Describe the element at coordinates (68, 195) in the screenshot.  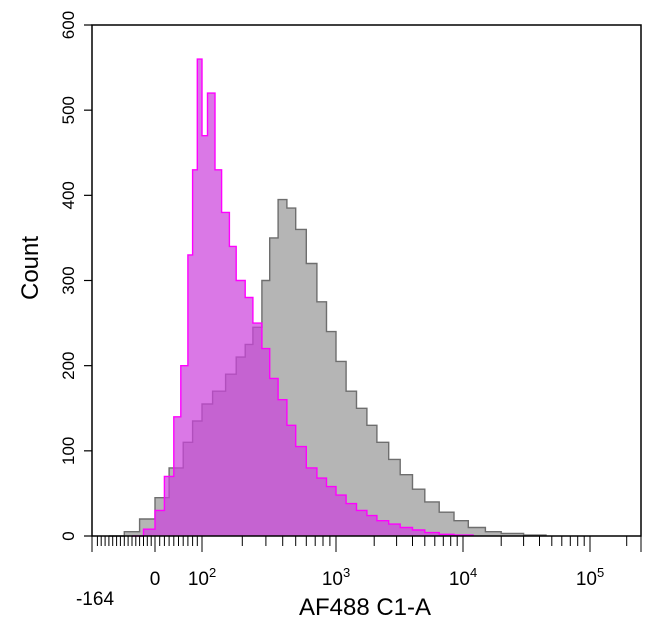
I see `y-tick-label: 400` at that location.